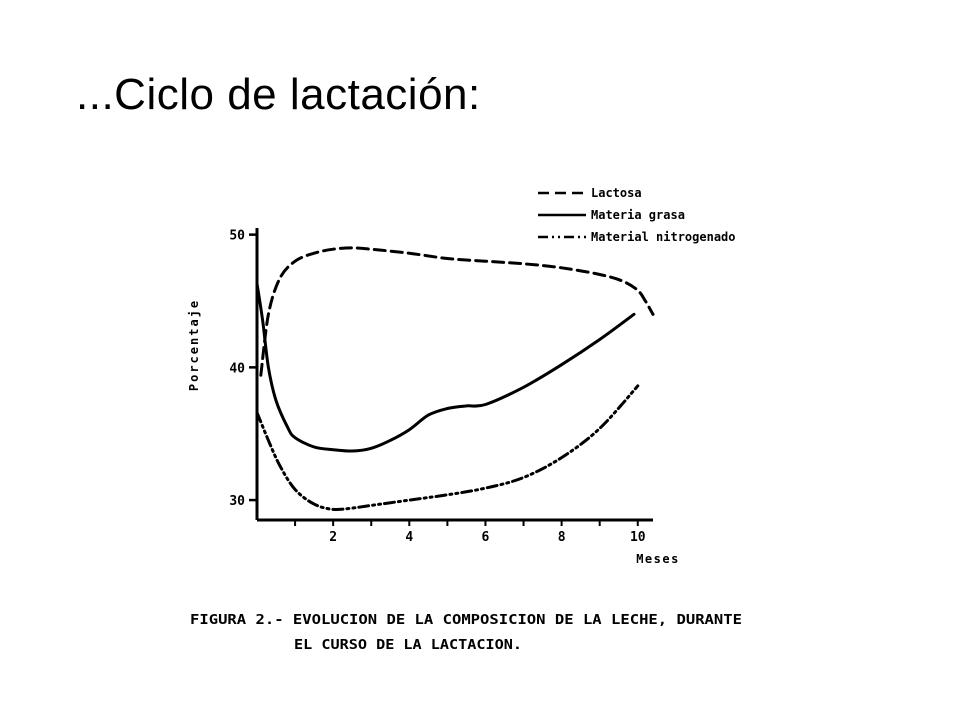  I want to click on legend-label: Material nitrogenado, so click(663, 237).